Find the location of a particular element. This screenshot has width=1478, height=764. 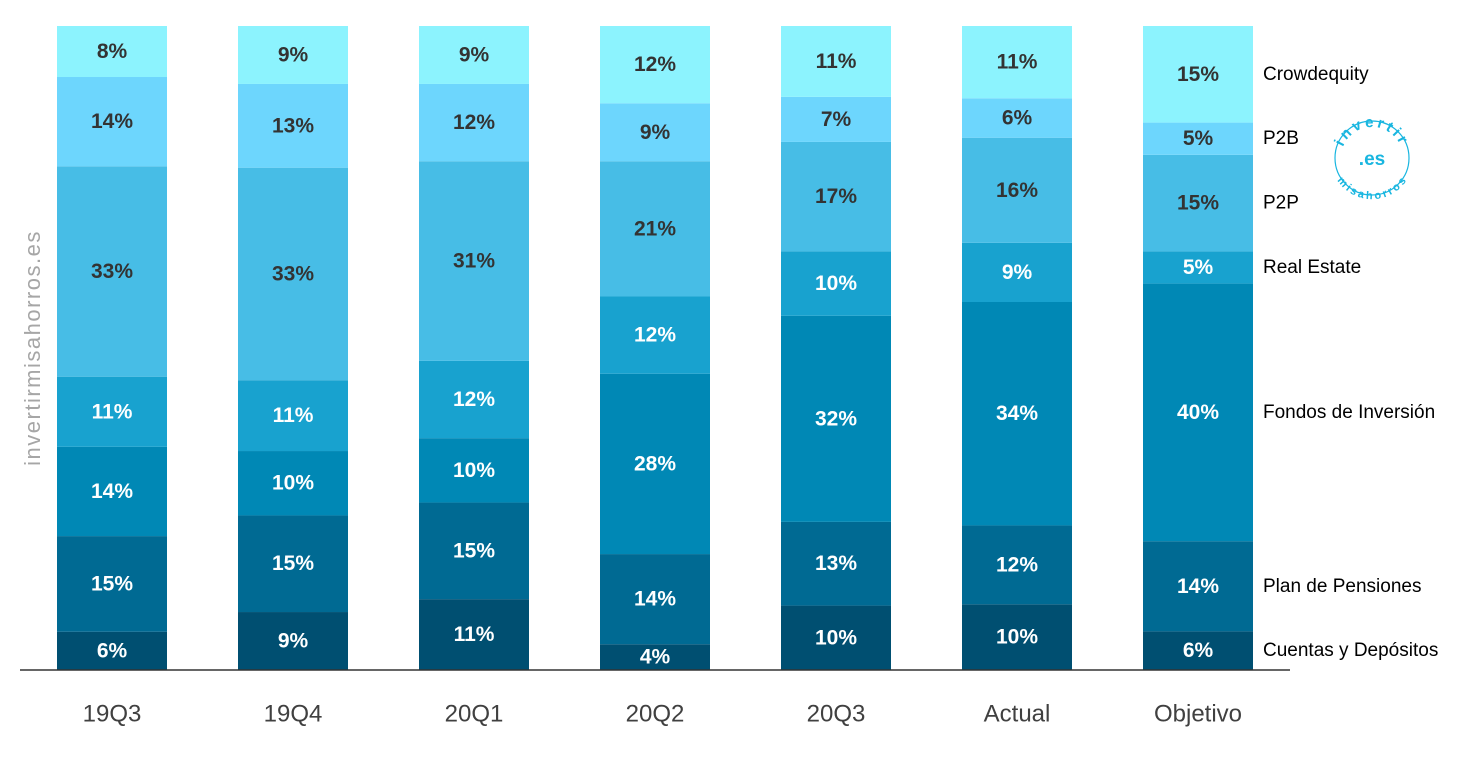

category-labels-group: 19Q3 19Q4 20Q1 20Q2 20Q3 Actual Objetivo is located at coordinates (662, 714).